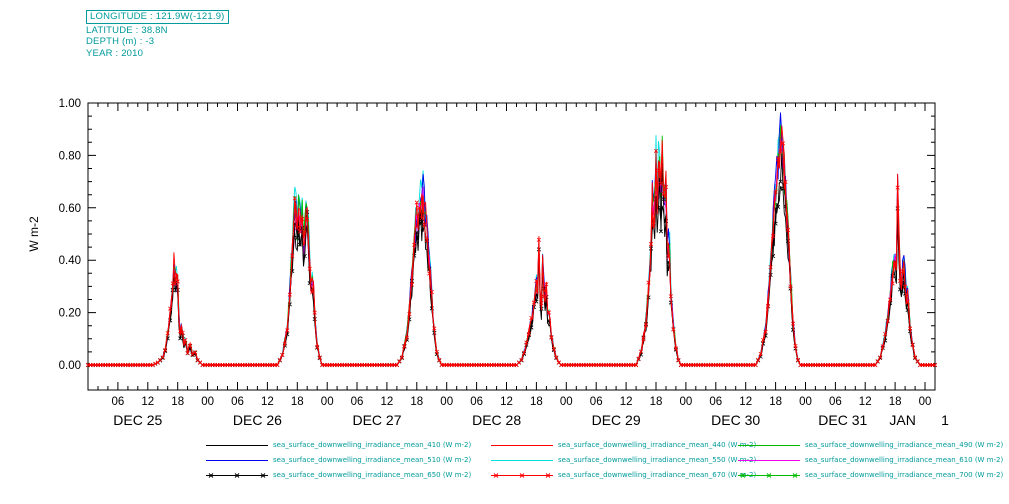  What do you see at coordinates (376, 420) in the screenshot?
I see `x-day-label: DEC 27` at bounding box center [376, 420].